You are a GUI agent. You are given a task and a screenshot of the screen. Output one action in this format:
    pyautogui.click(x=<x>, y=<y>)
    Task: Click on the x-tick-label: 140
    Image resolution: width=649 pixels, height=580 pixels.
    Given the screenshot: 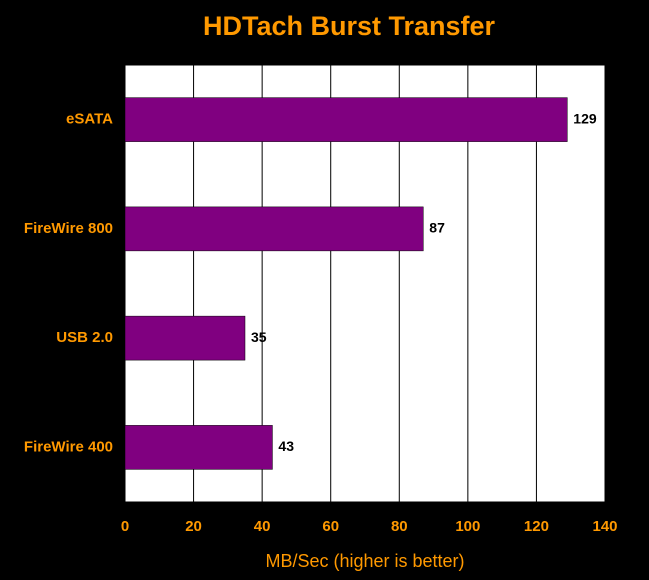 What is the action you would take?
    pyautogui.click(x=604, y=526)
    